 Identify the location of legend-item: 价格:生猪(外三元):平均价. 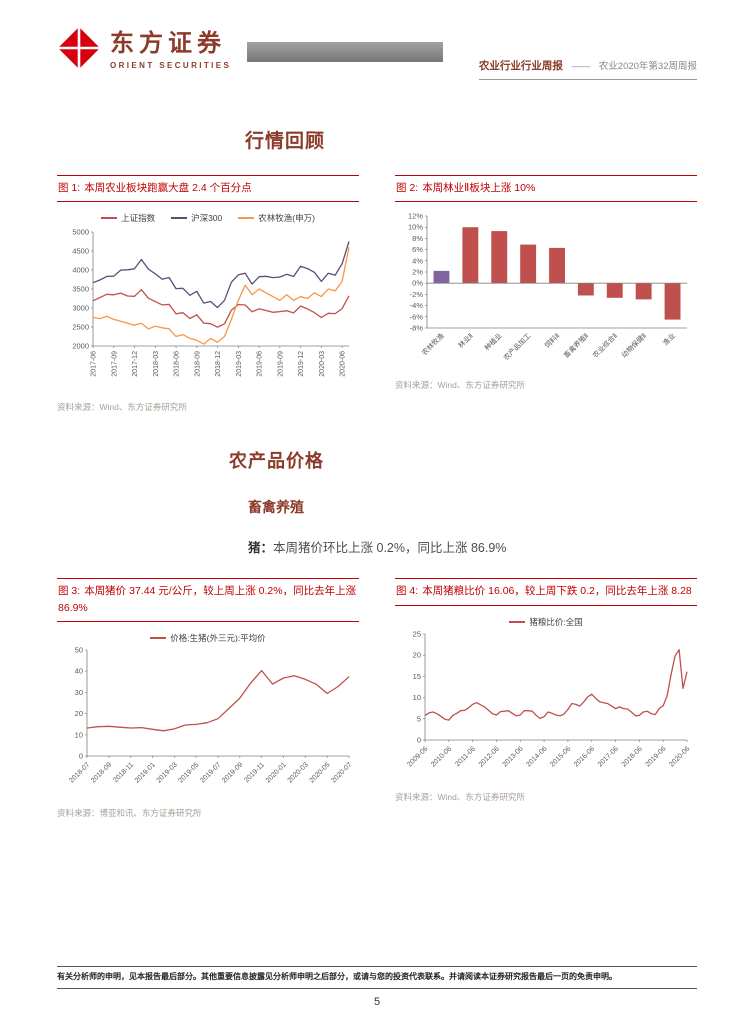
(208, 638).